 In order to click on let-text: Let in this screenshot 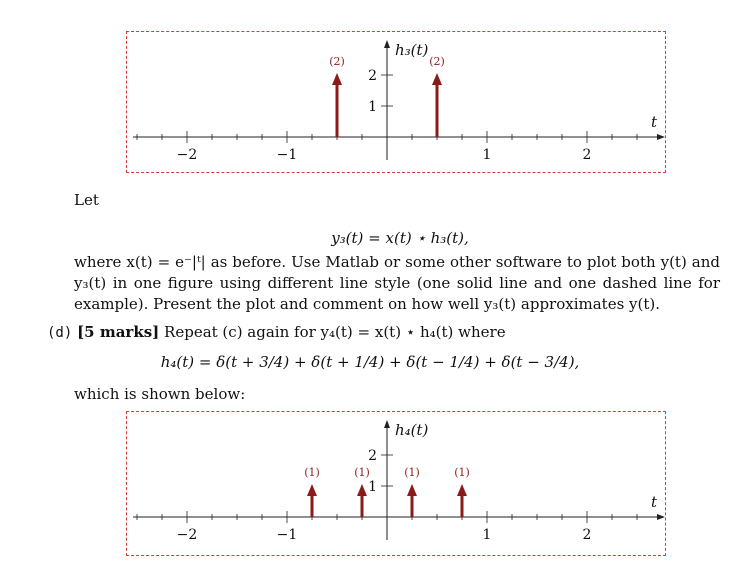, I will do `click(86, 200)`.